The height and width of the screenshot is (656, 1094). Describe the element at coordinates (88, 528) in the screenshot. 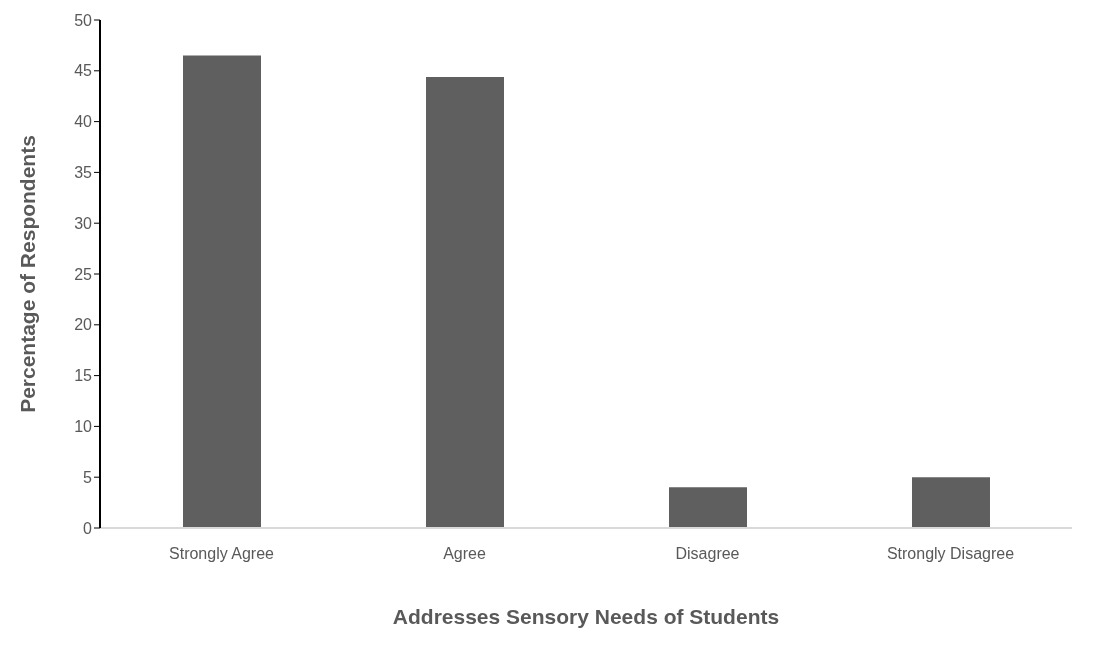

I see `y-tick-label: 0` at that location.